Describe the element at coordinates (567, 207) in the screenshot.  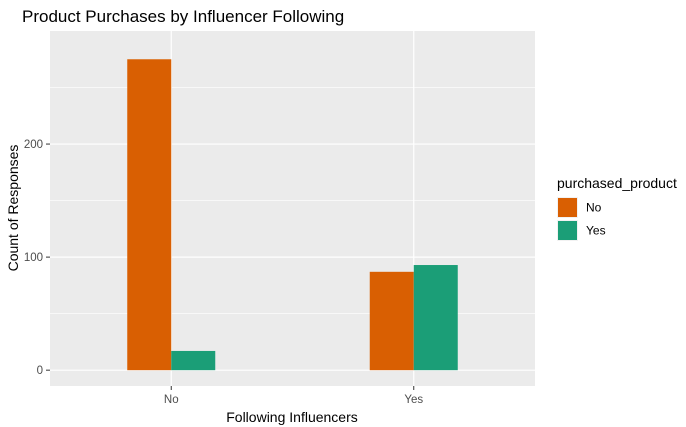
I see `legend-swatch-no` at that location.